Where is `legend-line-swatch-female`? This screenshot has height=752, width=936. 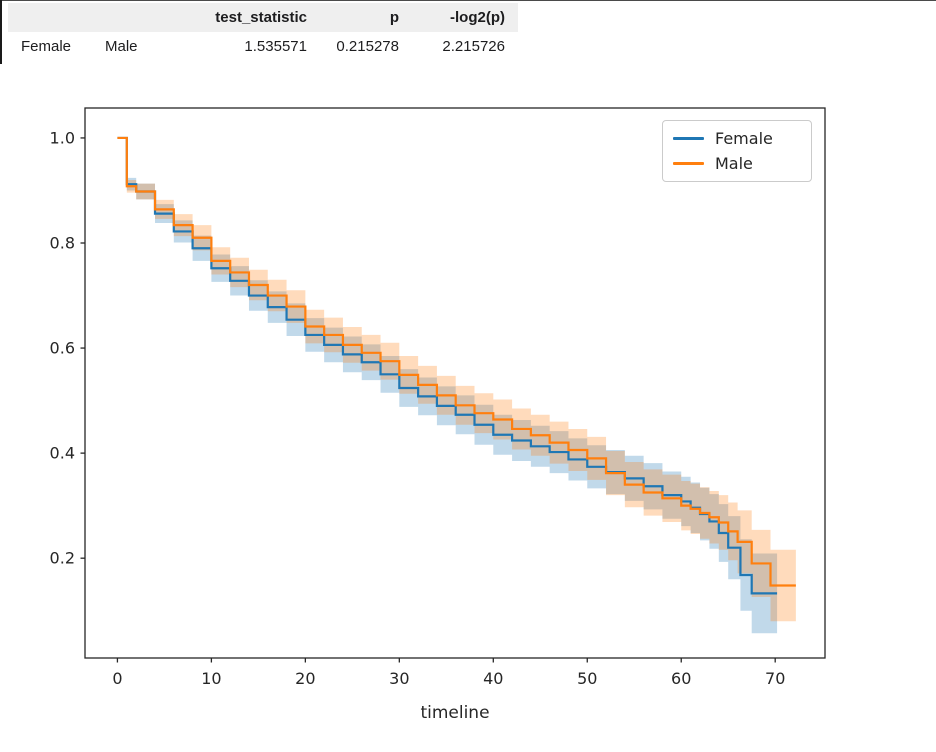 legend-line-swatch-female is located at coordinates (688, 139).